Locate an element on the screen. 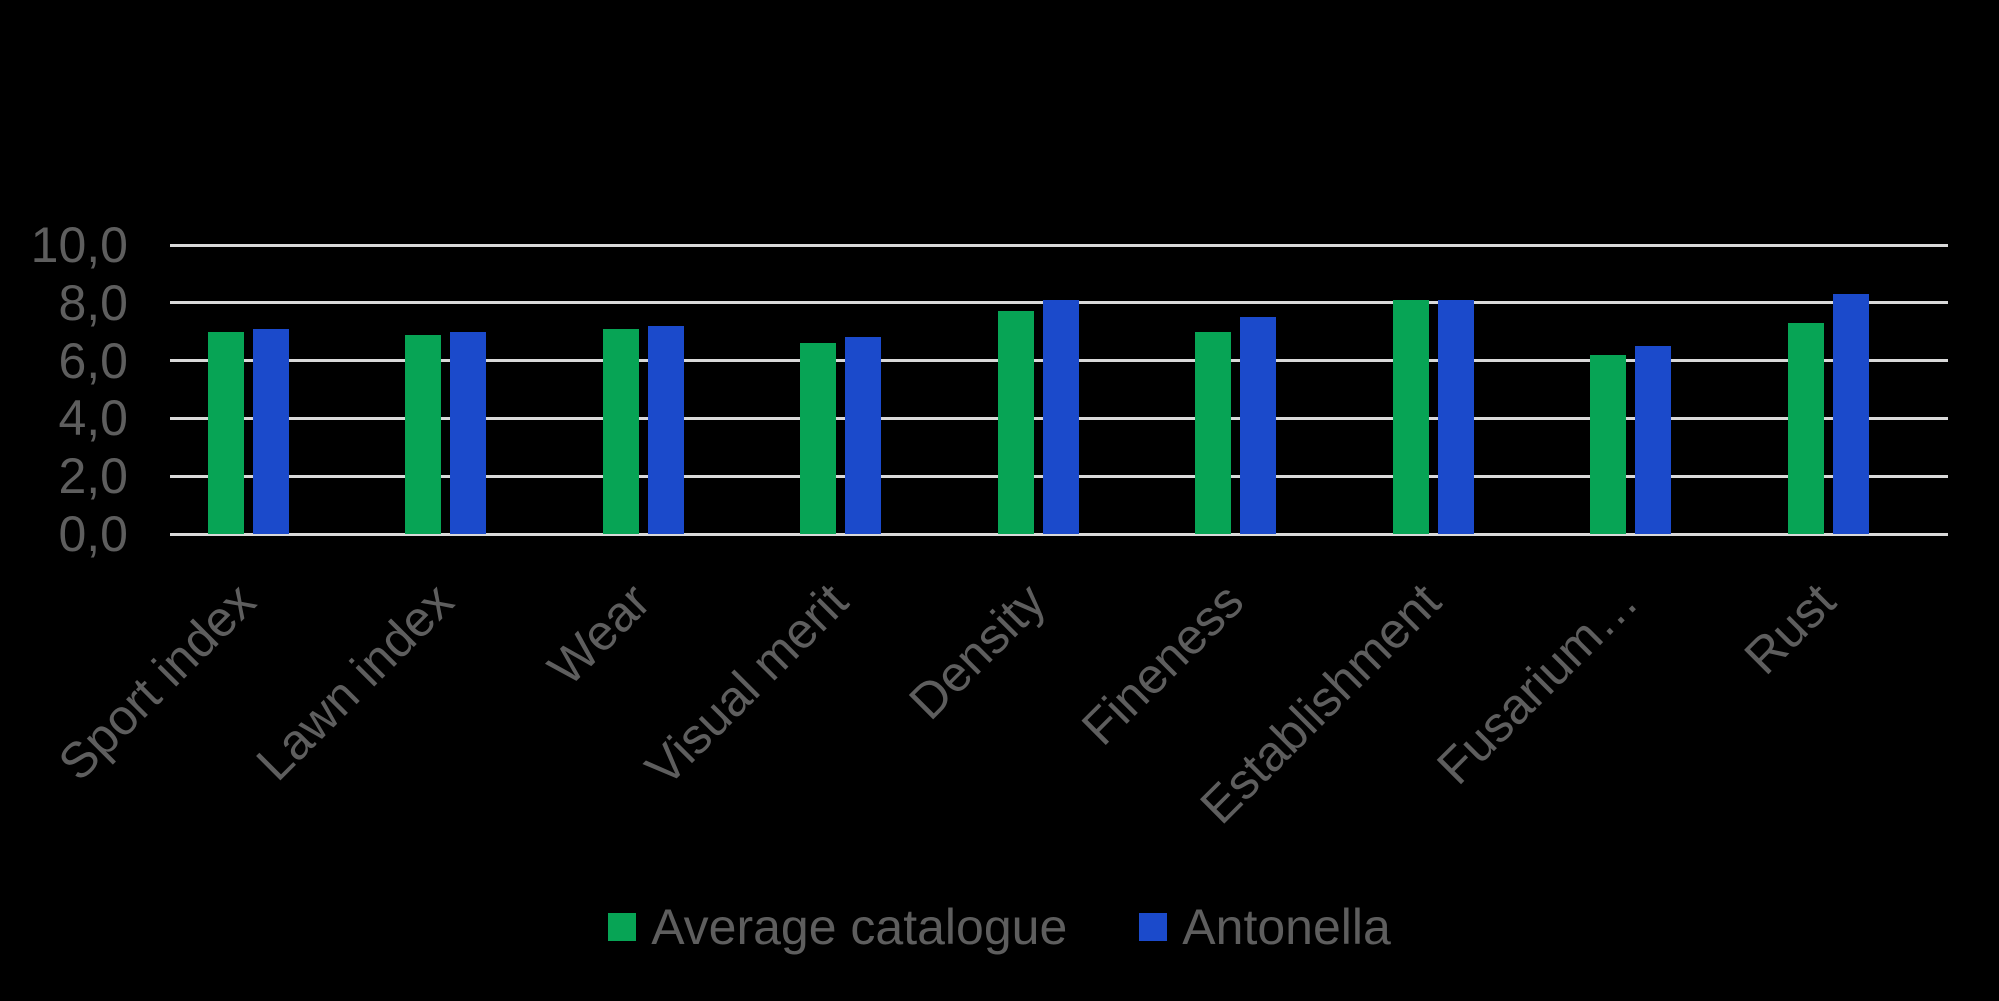 Image resolution: width=1999 pixels, height=1001 pixels. y-tick-label: 4,0 is located at coordinates (93, 418).